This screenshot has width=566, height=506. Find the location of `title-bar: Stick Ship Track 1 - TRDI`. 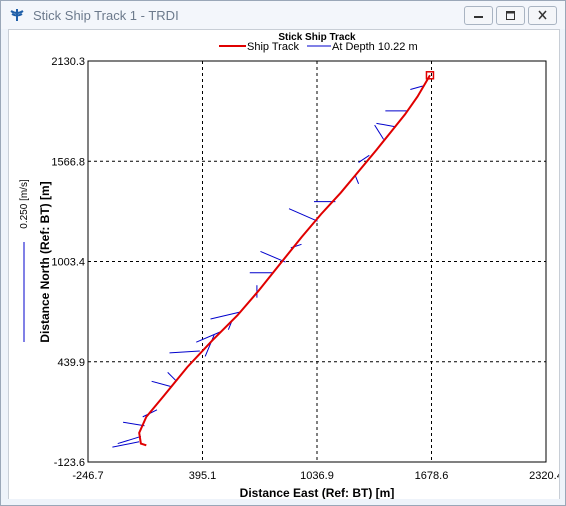

title-bar: Stick Ship Track 1 - TRDI is located at coordinates (283, 15).